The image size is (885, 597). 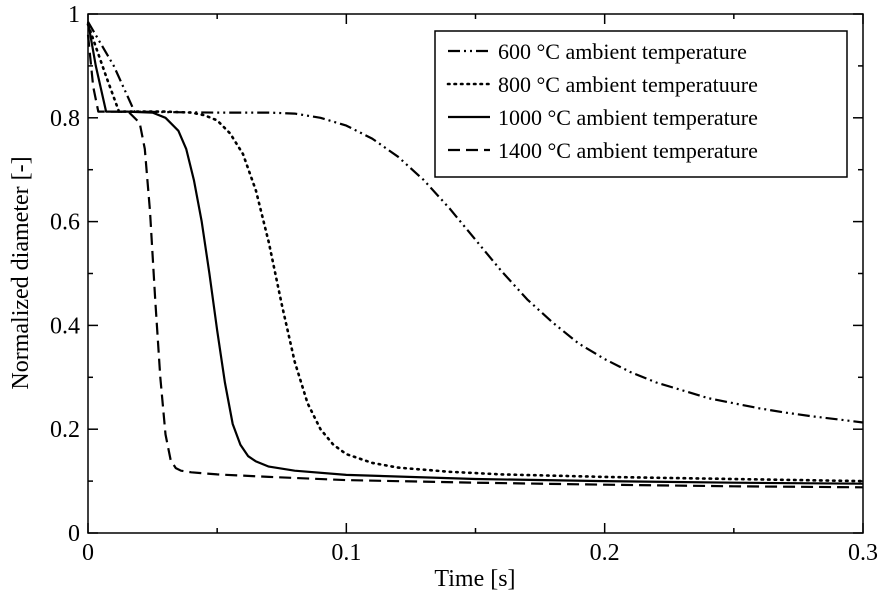 I want to click on y-axis-label: Normalized diameter [-], so click(x=21, y=272).